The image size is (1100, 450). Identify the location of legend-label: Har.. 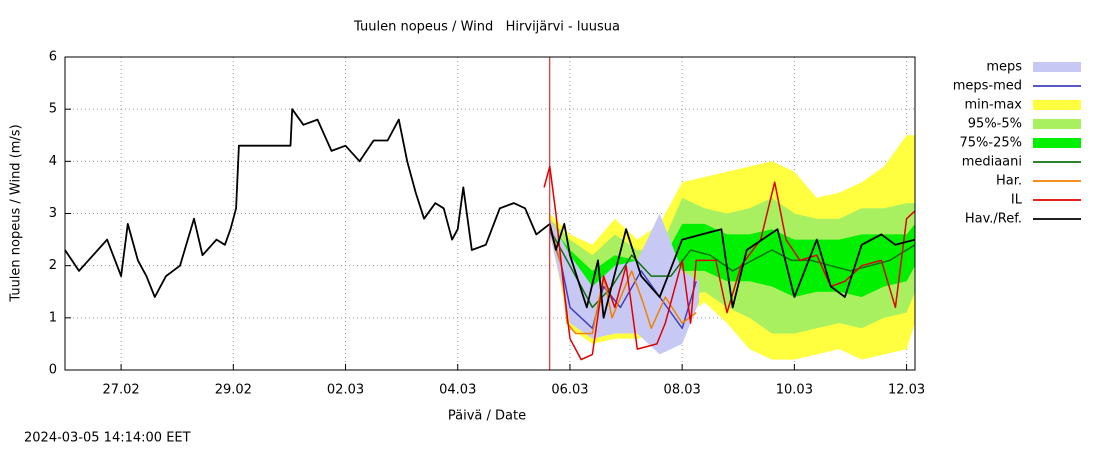
(1009, 181).